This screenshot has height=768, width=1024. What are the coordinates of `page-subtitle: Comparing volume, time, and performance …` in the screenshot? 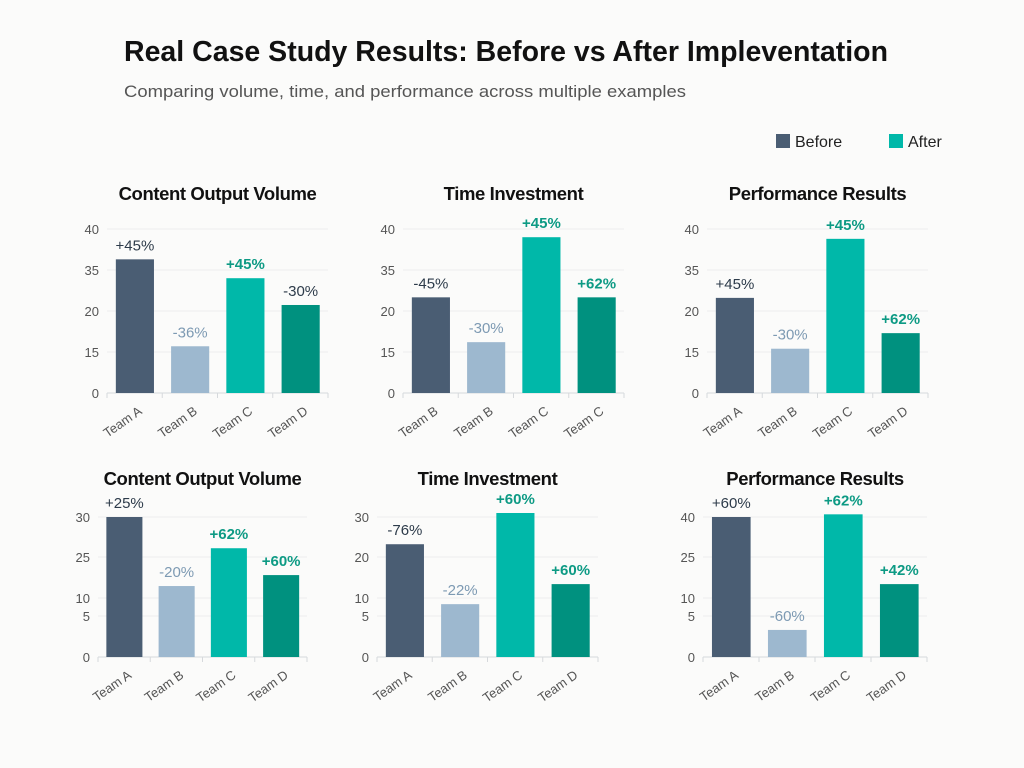 It's located at (405, 91).